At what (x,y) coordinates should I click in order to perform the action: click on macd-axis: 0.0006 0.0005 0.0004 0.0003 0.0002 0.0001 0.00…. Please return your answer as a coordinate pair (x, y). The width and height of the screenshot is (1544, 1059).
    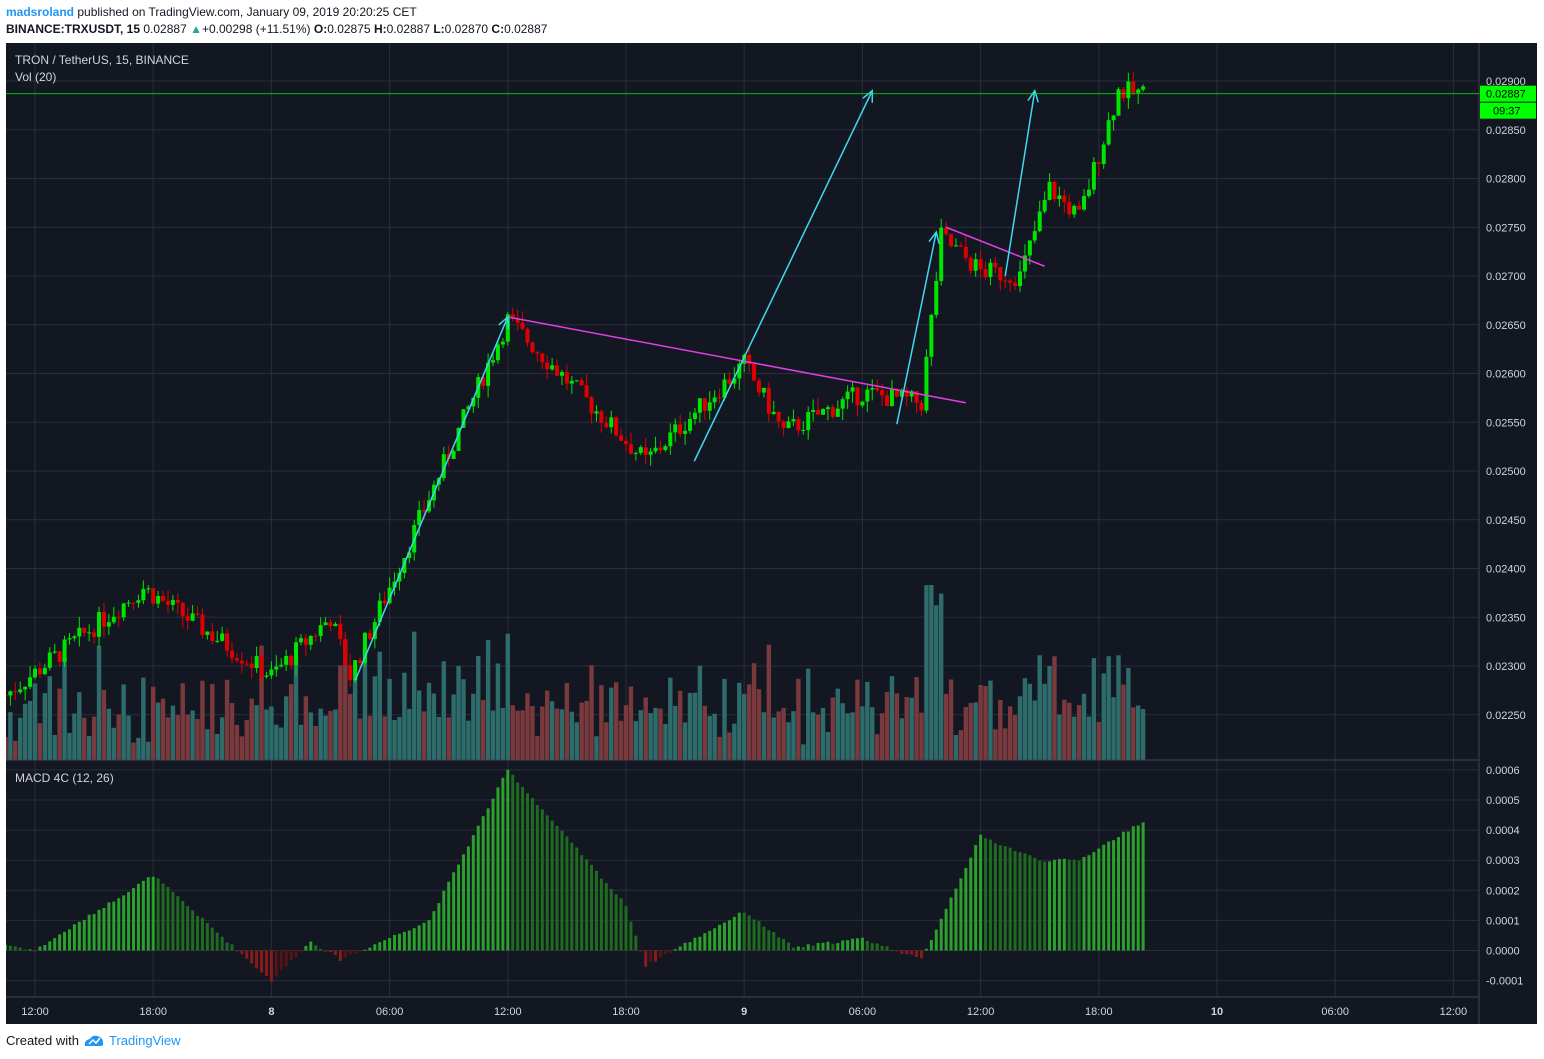
    Looking at the image, I should click on (1504, 876).